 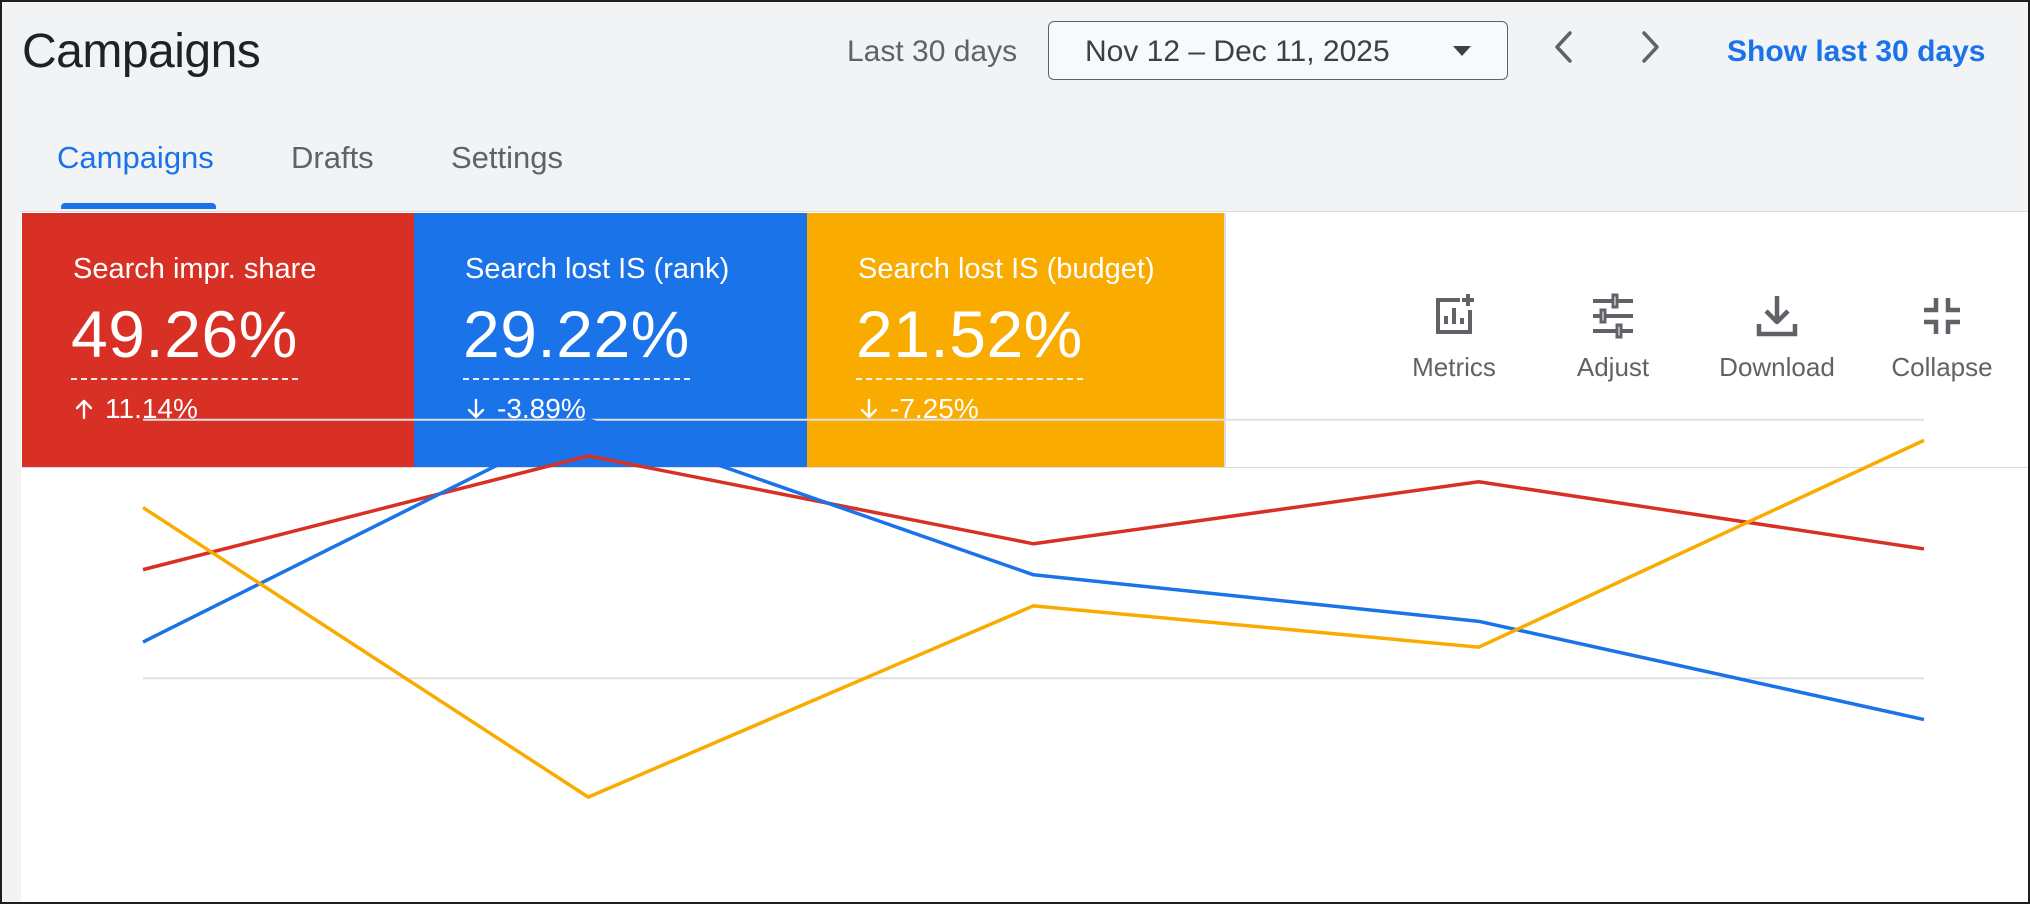 What do you see at coordinates (1455, 314) in the screenshot?
I see `add-chart-icon` at bounding box center [1455, 314].